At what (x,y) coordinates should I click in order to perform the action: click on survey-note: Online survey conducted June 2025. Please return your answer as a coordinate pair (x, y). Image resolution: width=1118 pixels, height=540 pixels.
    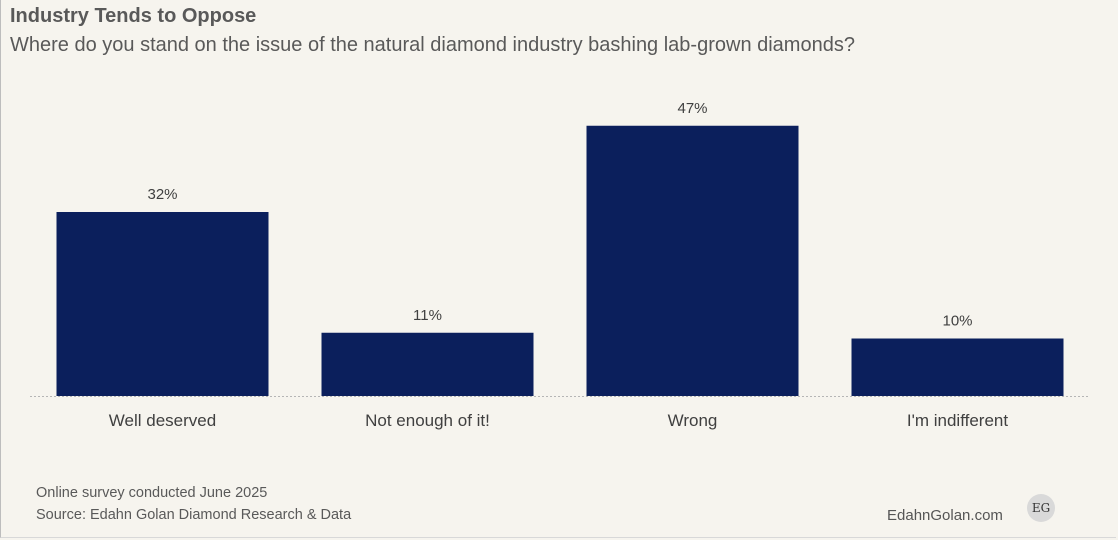
    Looking at the image, I should click on (152, 493).